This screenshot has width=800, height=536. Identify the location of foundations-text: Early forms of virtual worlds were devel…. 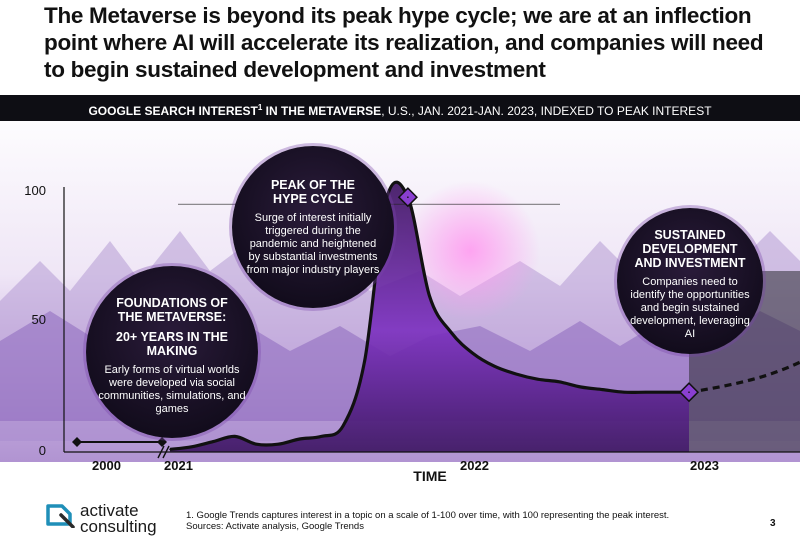
(172, 389).